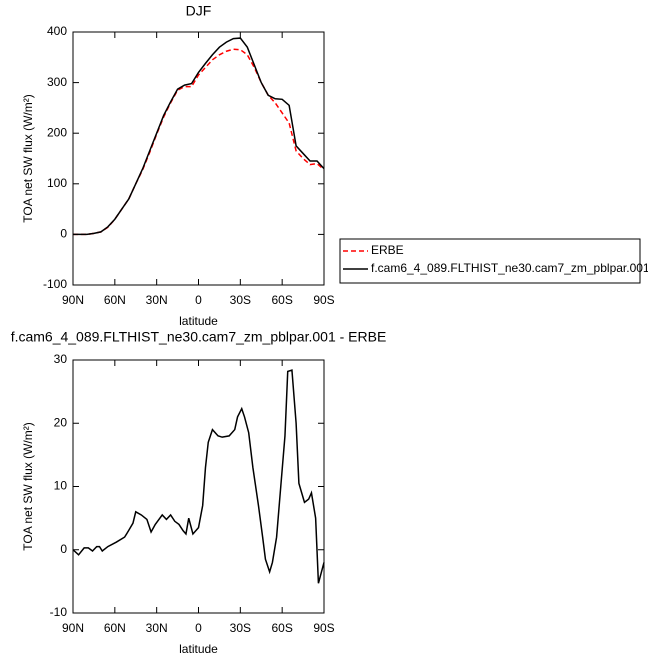  I want to click on legend-box, so click(490, 261).